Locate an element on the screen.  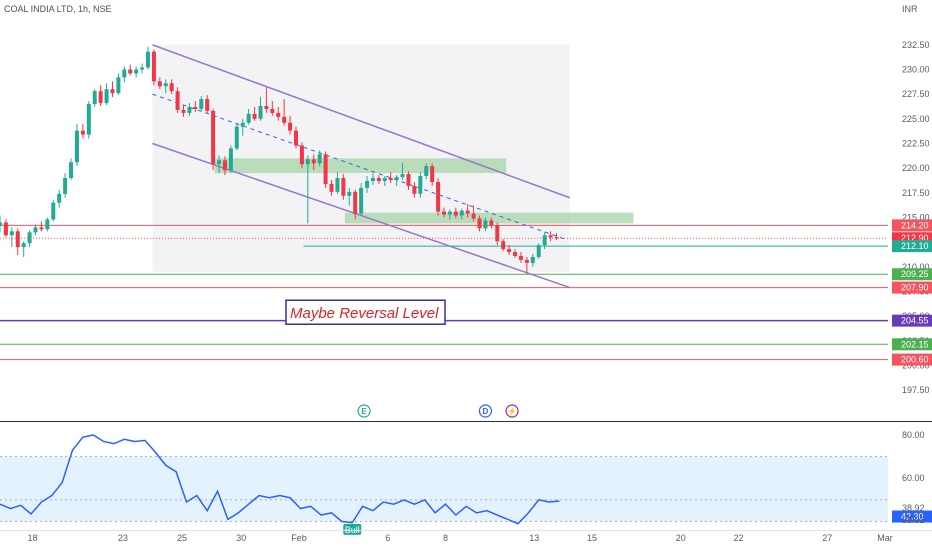
chart-title: COAL INDIA LTD, 1h, NSE is located at coordinates (58, 9).